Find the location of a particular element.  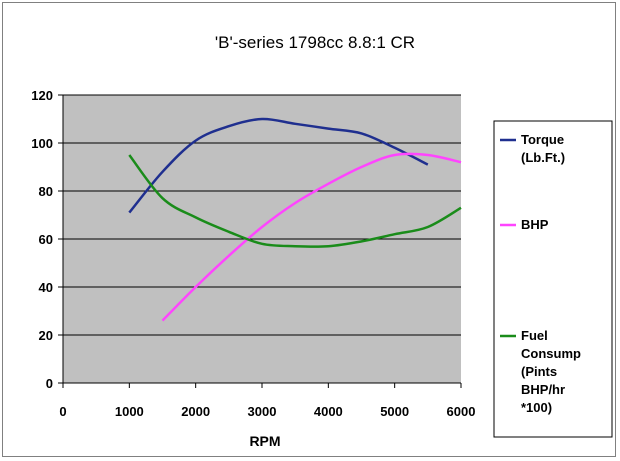

x-tick-label: 1000 is located at coordinates (129, 411).